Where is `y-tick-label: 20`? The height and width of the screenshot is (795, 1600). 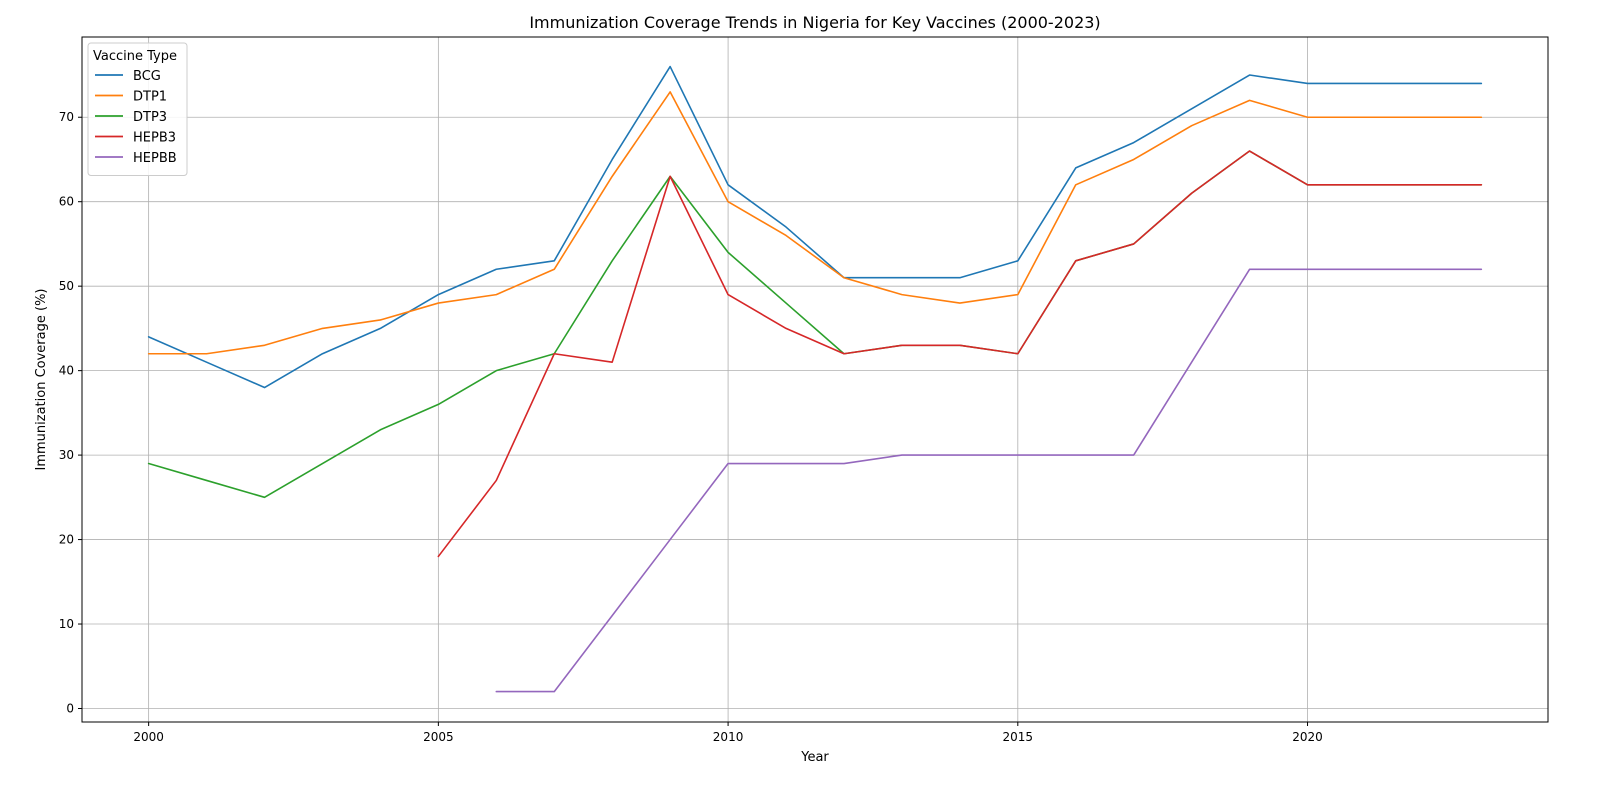
y-tick-label: 20 is located at coordinates (66, 540).